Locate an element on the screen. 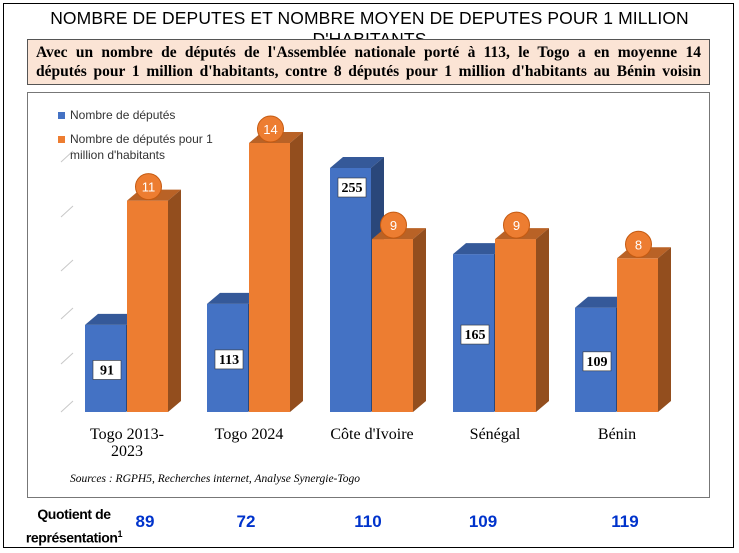  legend-label-ratio-line-2: million d'habitants is located at coordinates (117, 155).